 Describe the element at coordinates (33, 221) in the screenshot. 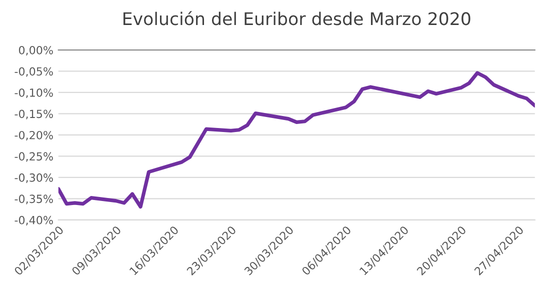

I see `y-tick-label: -0,40%` at that location.